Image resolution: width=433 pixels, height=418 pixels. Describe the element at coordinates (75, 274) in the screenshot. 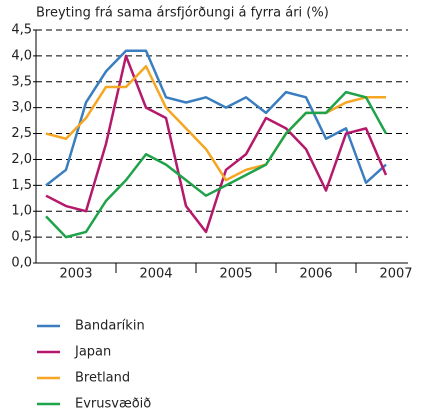

I see `x-tick-label: 2003` at that location.